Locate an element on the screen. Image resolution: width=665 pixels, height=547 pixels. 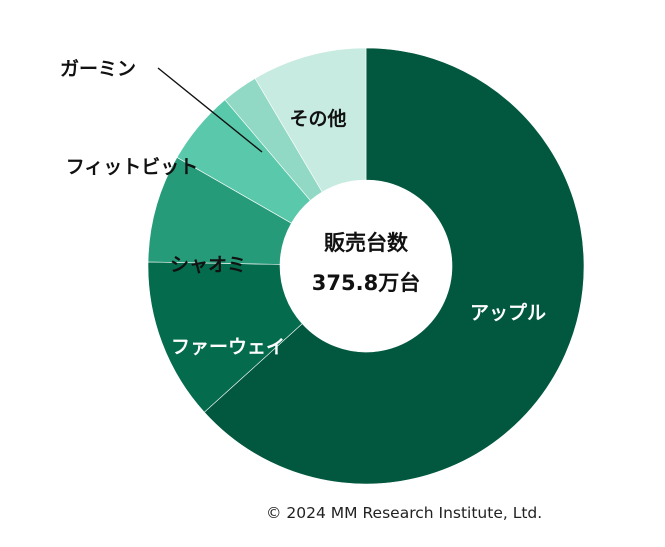
center-title: 販売台数 is located at coordinates (366, 243).